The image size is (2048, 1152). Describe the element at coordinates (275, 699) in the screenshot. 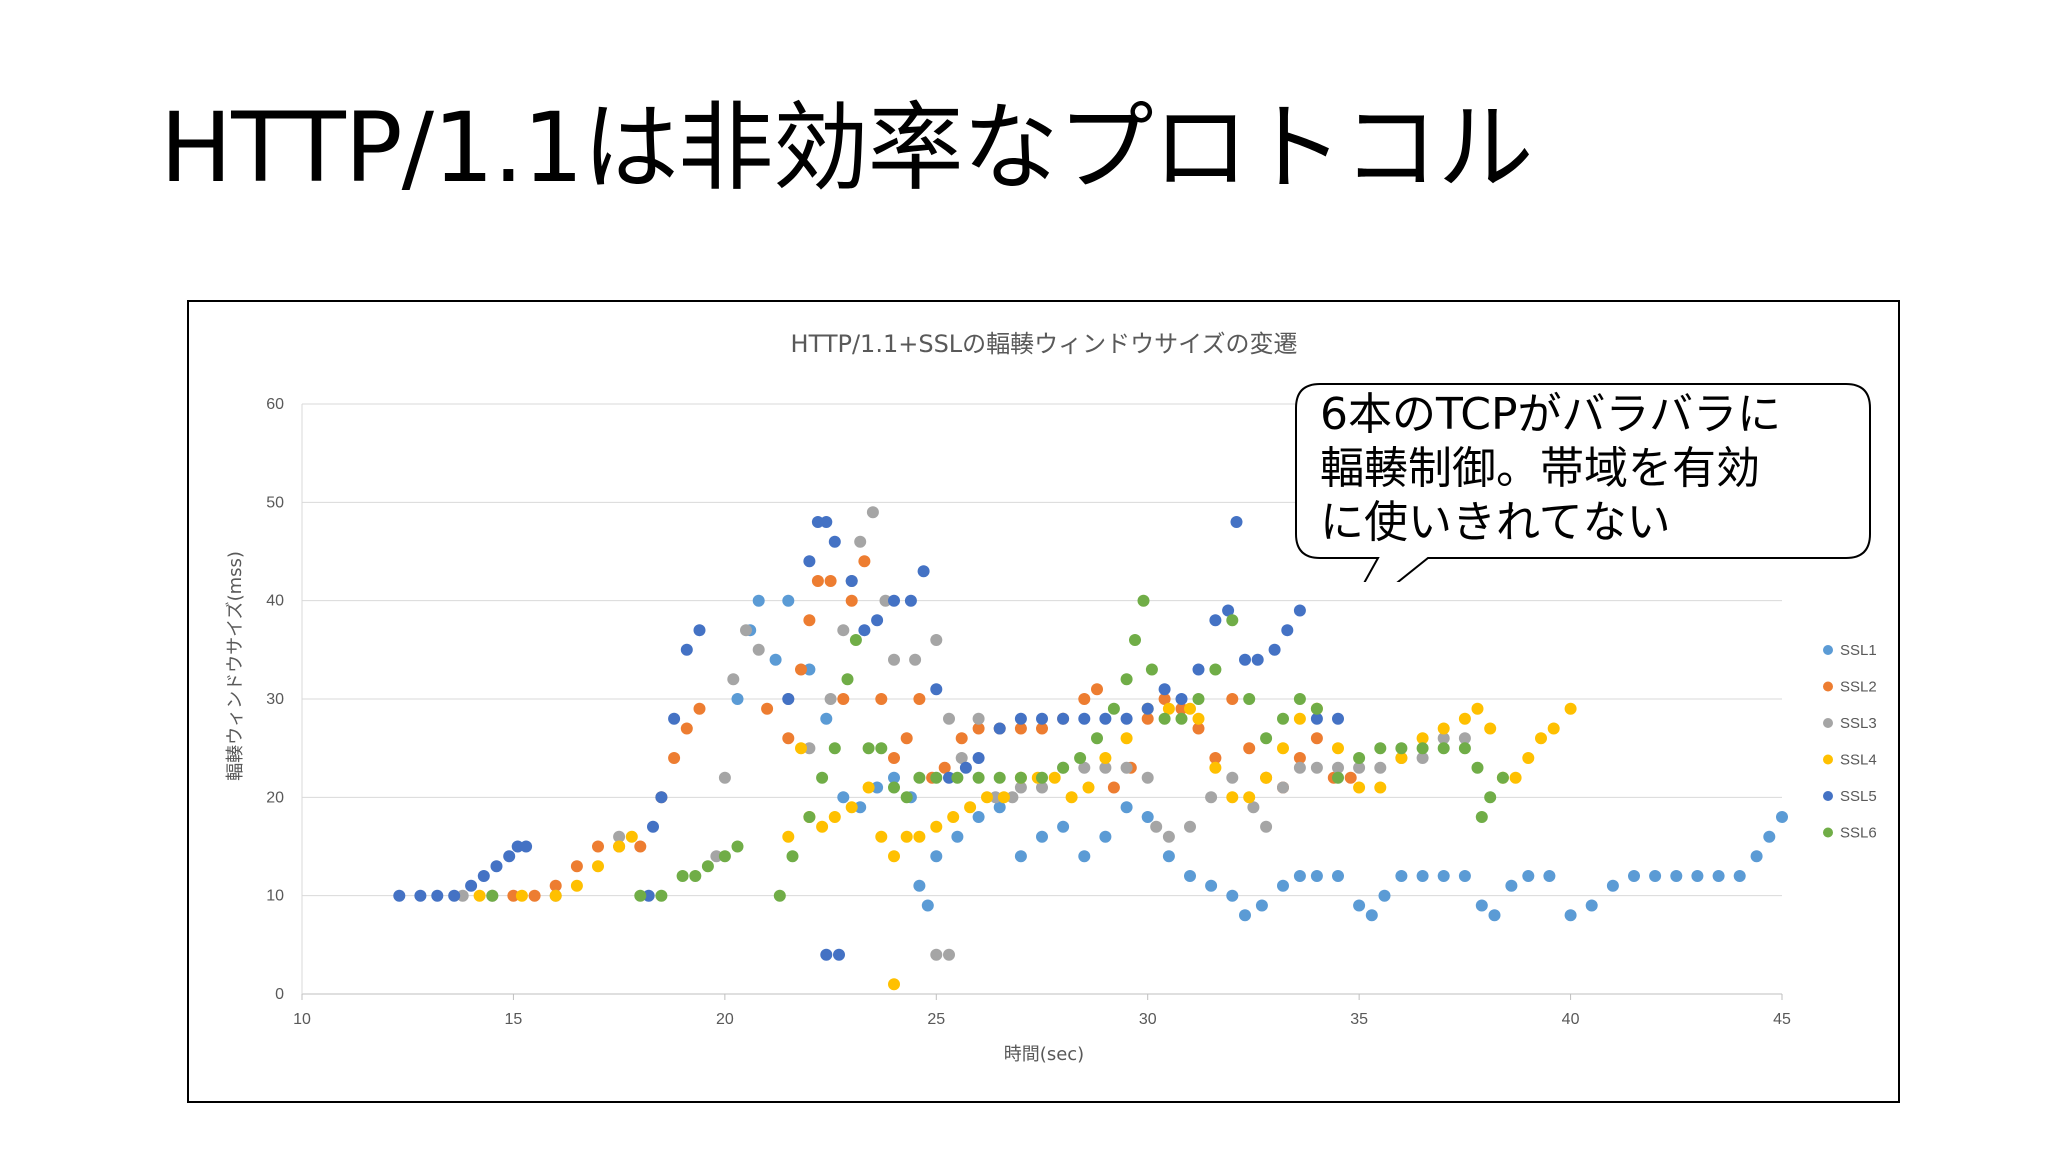

I see `y-axis-ticks: 0 10 20 30 40 50 60` at that location.